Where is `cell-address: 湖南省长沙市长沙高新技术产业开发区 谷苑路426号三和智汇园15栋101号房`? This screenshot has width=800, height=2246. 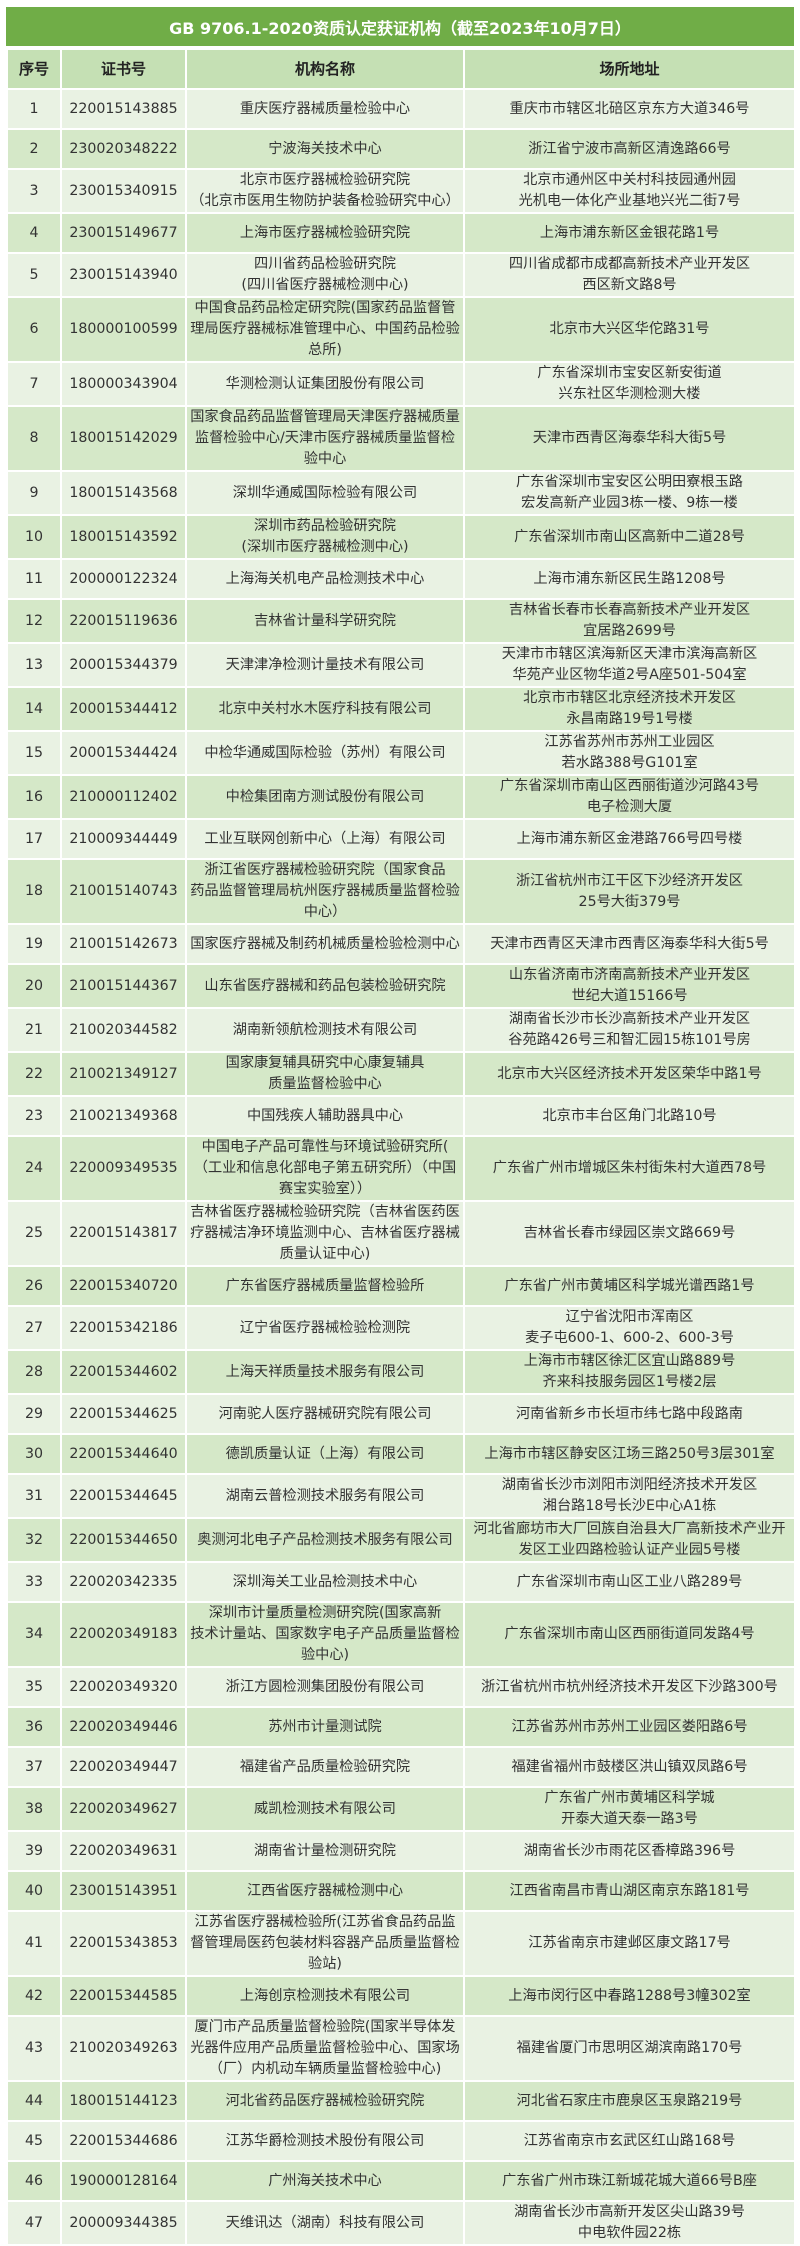
cell-address: 湖南省长沙市长沙高新技术产业开发区 谷苑路426号三和智汇园15栋101号房 is located at coordinates (629, 1030).